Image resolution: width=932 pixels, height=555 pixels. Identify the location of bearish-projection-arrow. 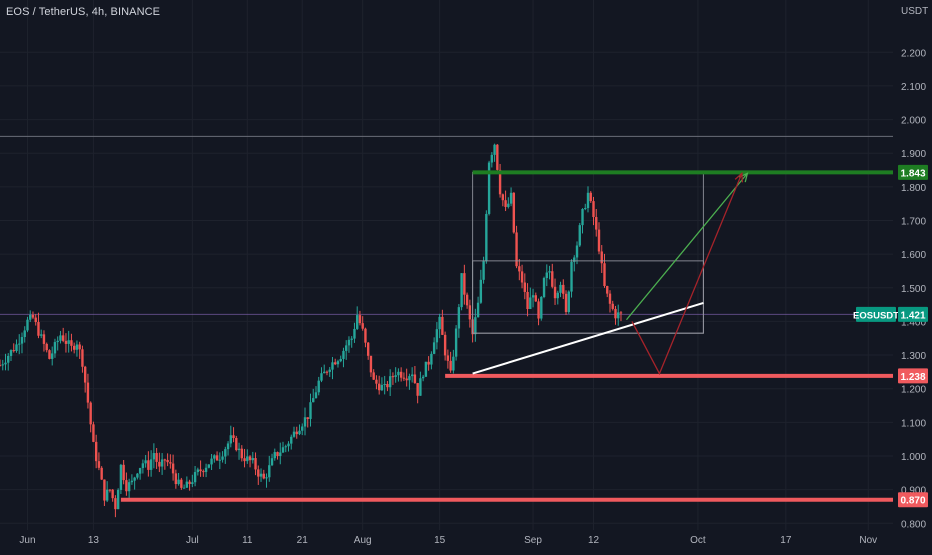
(687, 274).